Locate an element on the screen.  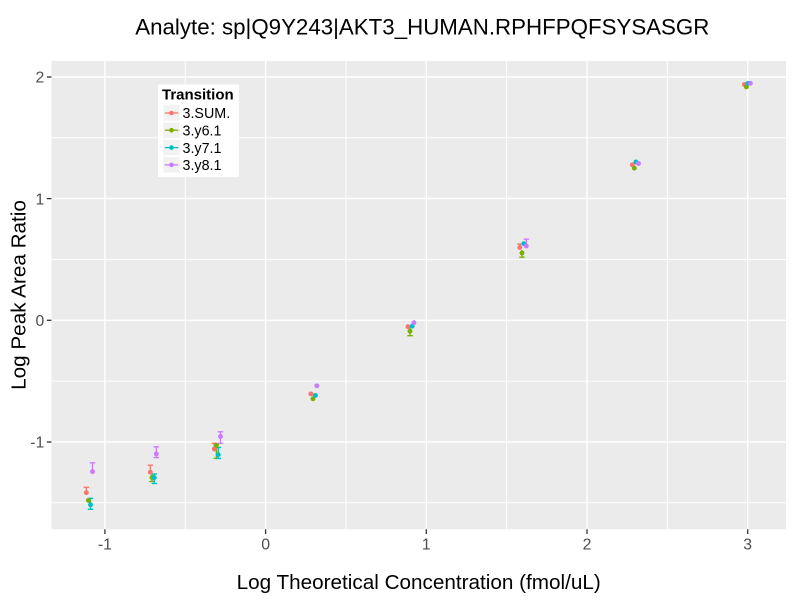
svg-text: 3.y6.1 is located at coordinates (202, 131).